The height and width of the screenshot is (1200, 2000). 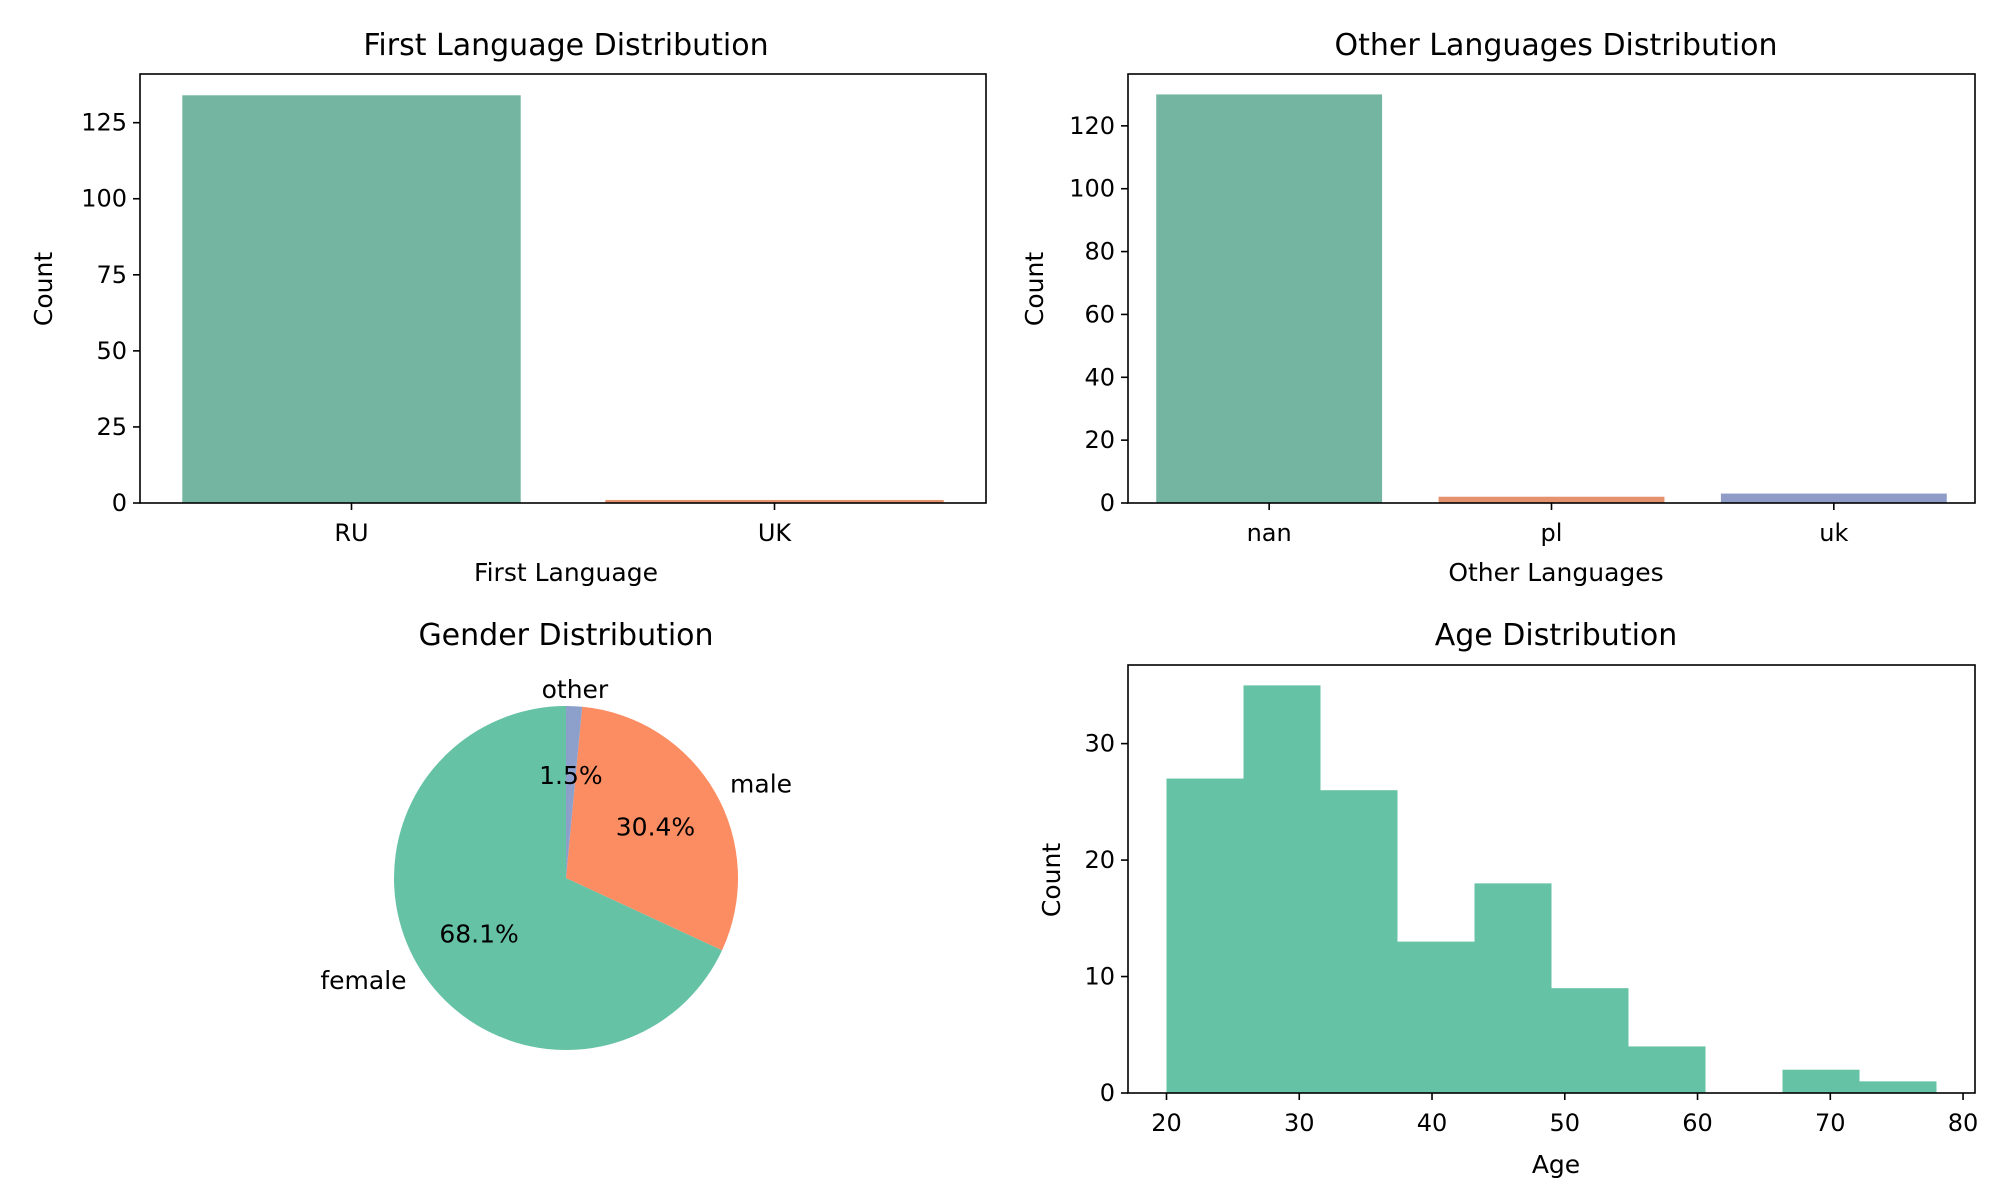 I want to click on x-tick-label: nan, so click(x=1269, y=533).